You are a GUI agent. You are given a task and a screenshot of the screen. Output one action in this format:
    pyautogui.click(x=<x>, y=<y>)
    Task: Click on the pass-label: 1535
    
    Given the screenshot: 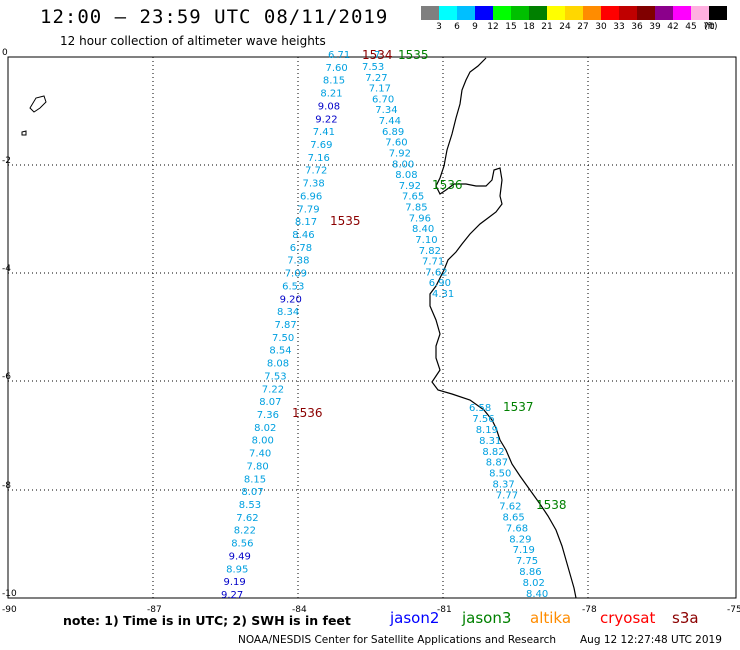 What is the action you would take?
    pyautogui.click(x=345, y=221)
    